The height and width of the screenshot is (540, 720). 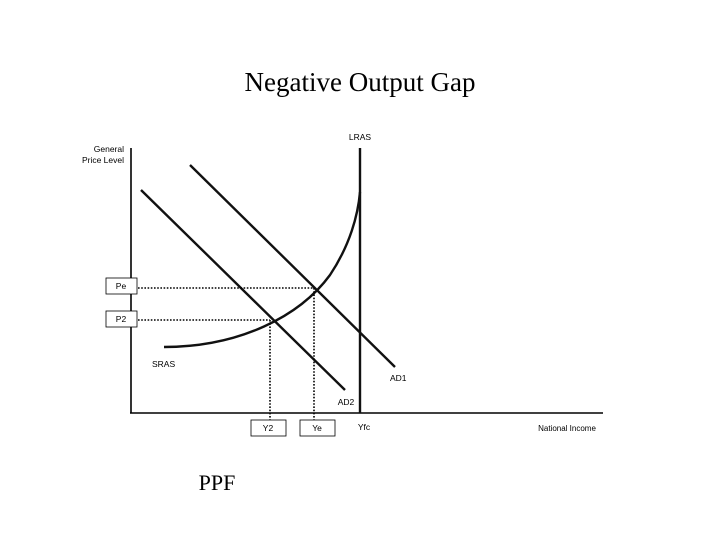 What do you see at coordinates (346, 402) in the screenshot?
I see `ad2-label: AD2` at bounding box center [346, 402].